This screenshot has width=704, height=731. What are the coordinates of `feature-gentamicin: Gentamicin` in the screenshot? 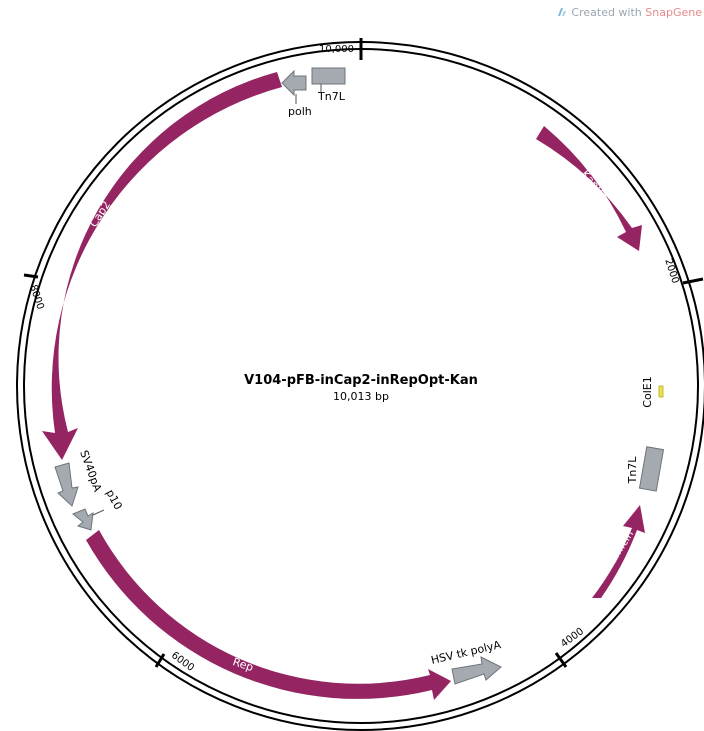 It's located at (618, 551).